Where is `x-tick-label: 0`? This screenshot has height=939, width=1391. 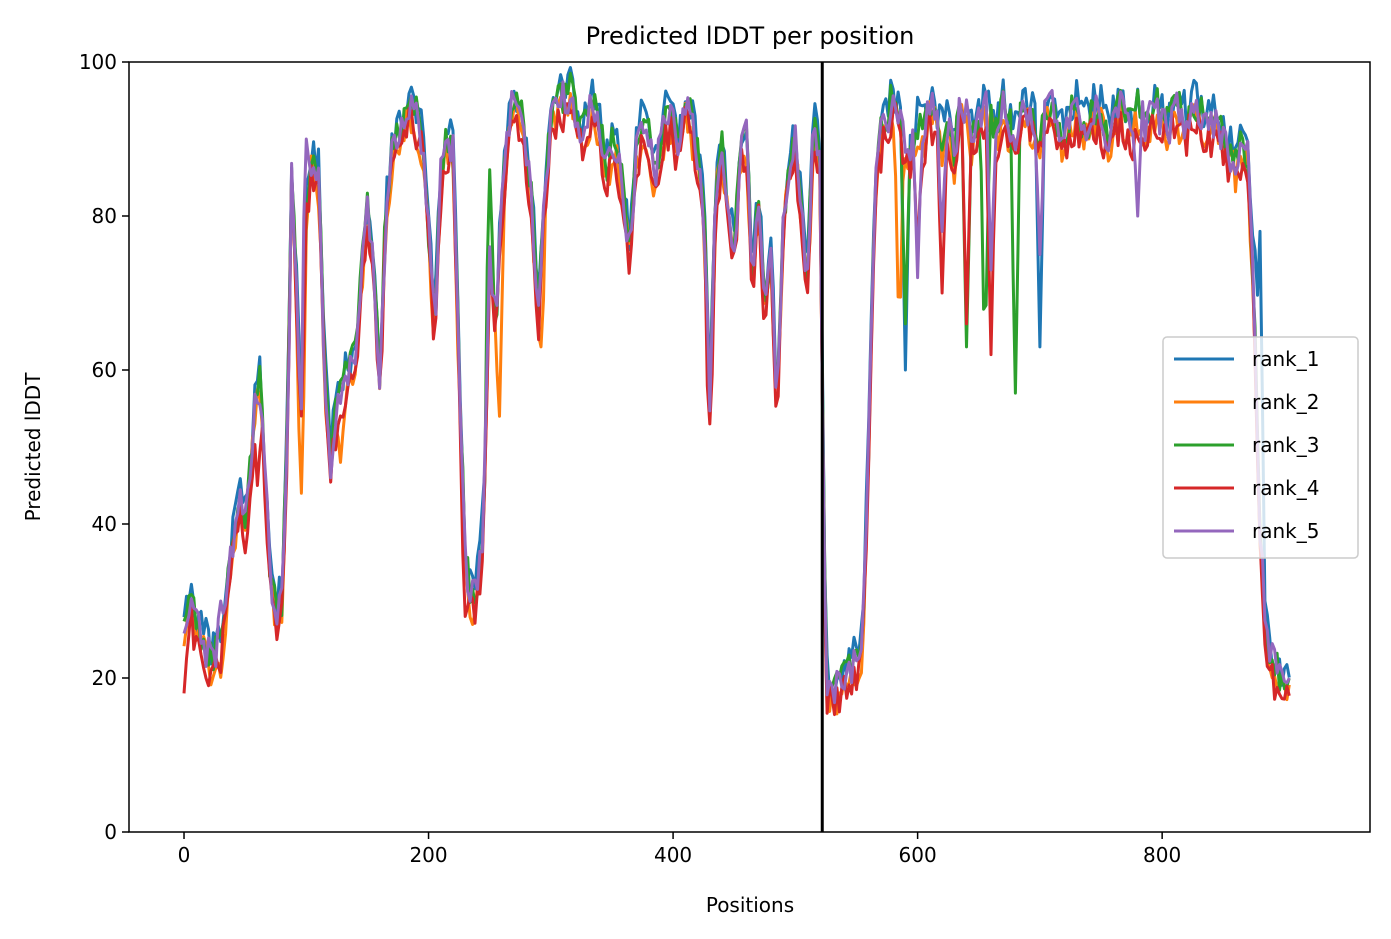
x-tick-label: 0 is located at coordinates (184, 855).